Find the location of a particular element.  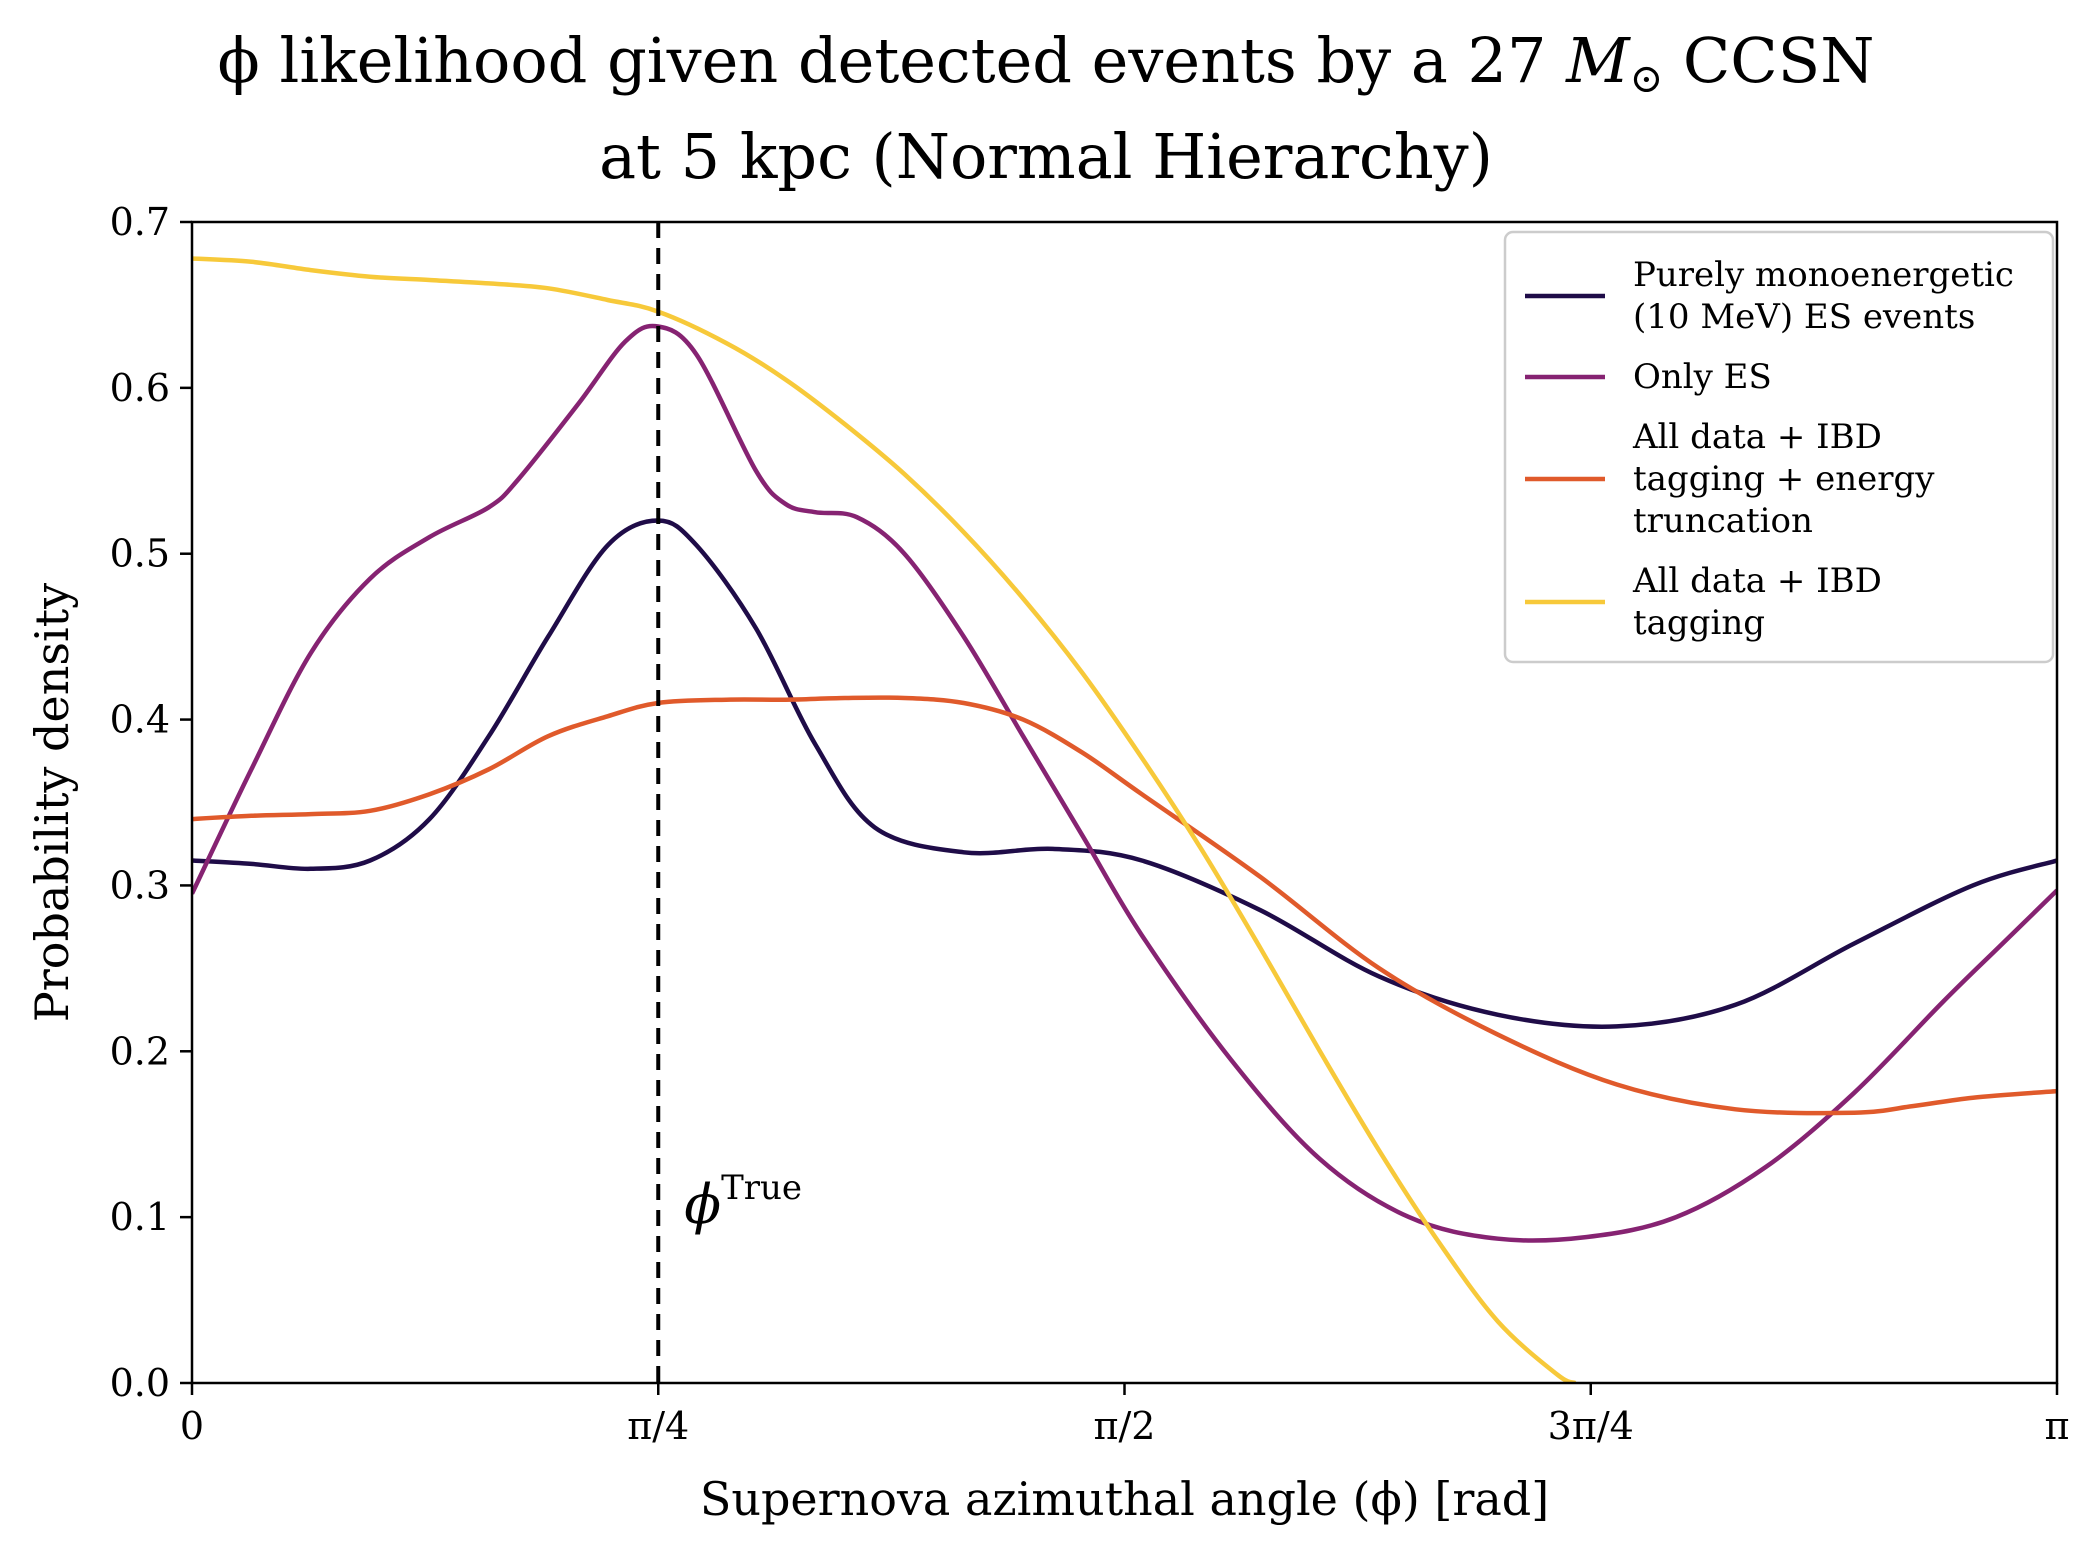

y-tick-label: 0.2 is located at coordinates (140, 1051).